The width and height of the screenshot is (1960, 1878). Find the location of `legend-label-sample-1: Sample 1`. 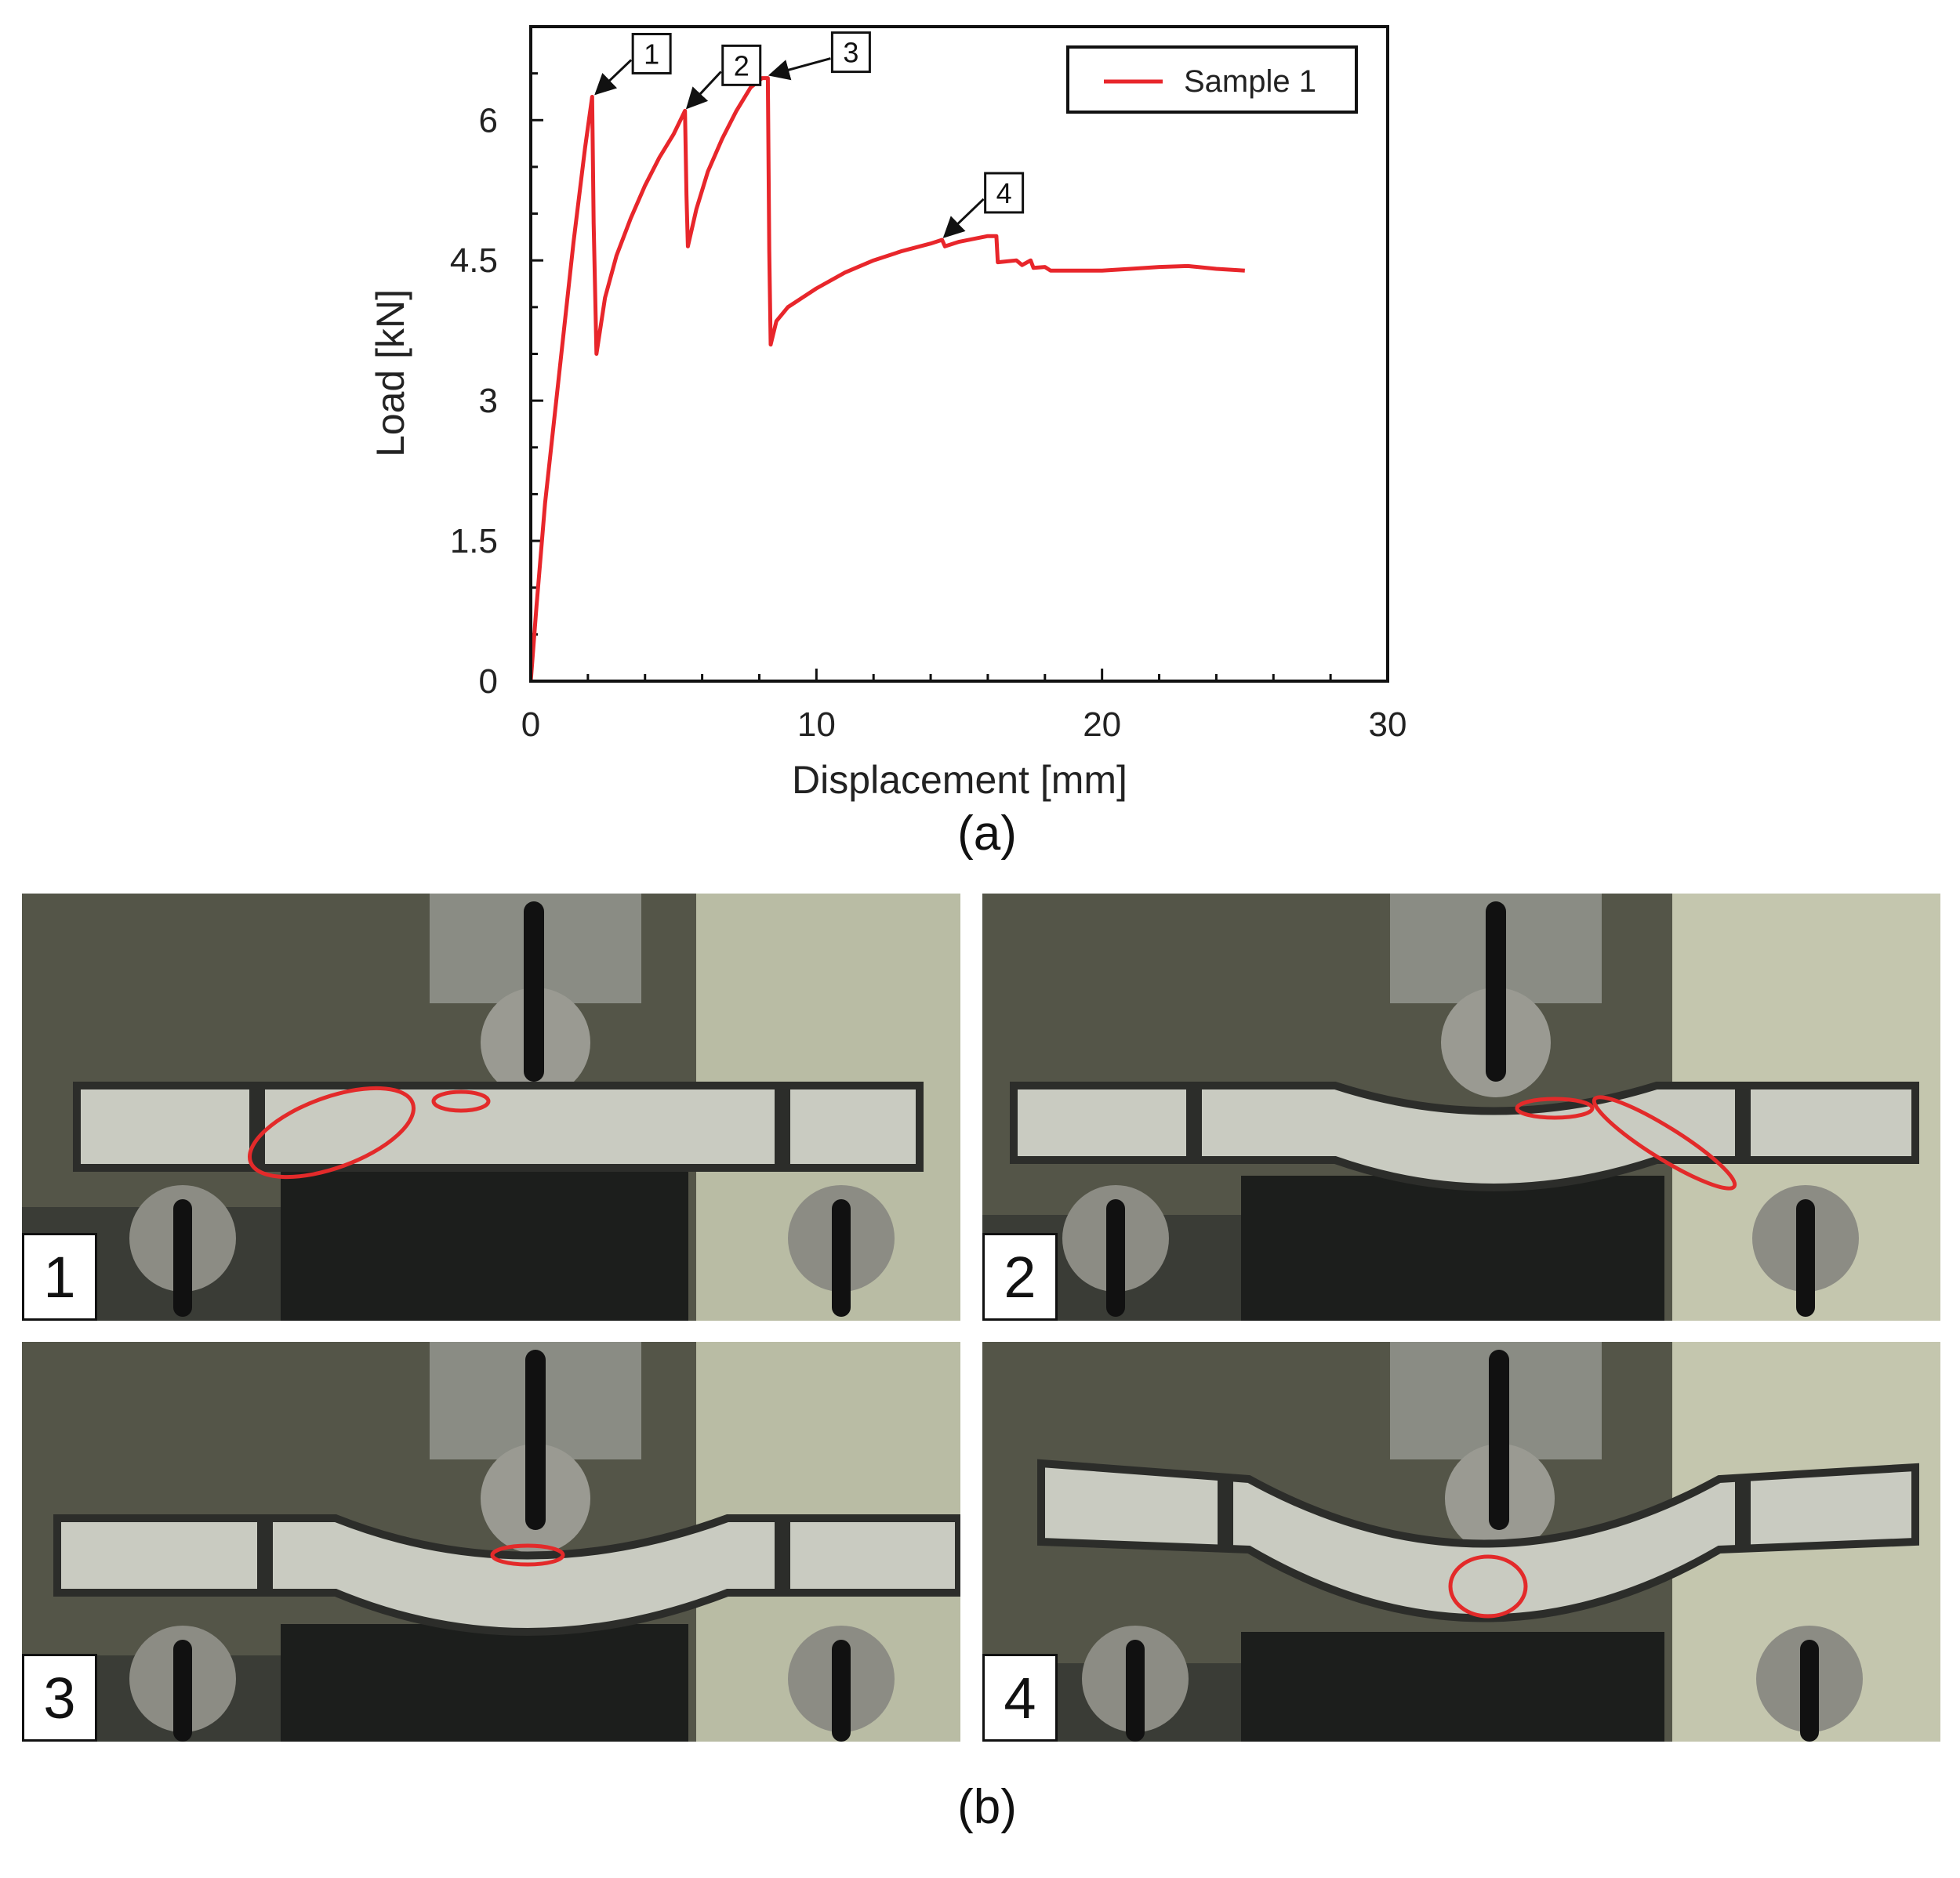

legend-label-sample-1: Sample 1 is located at coordinates (1250, 81).